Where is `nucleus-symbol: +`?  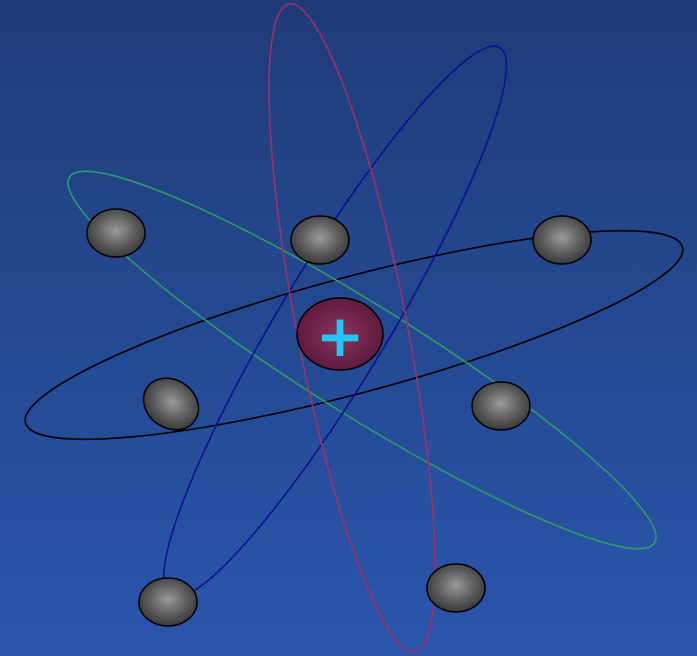
nucleus-symbol: + is located at coordinates (340, 336).